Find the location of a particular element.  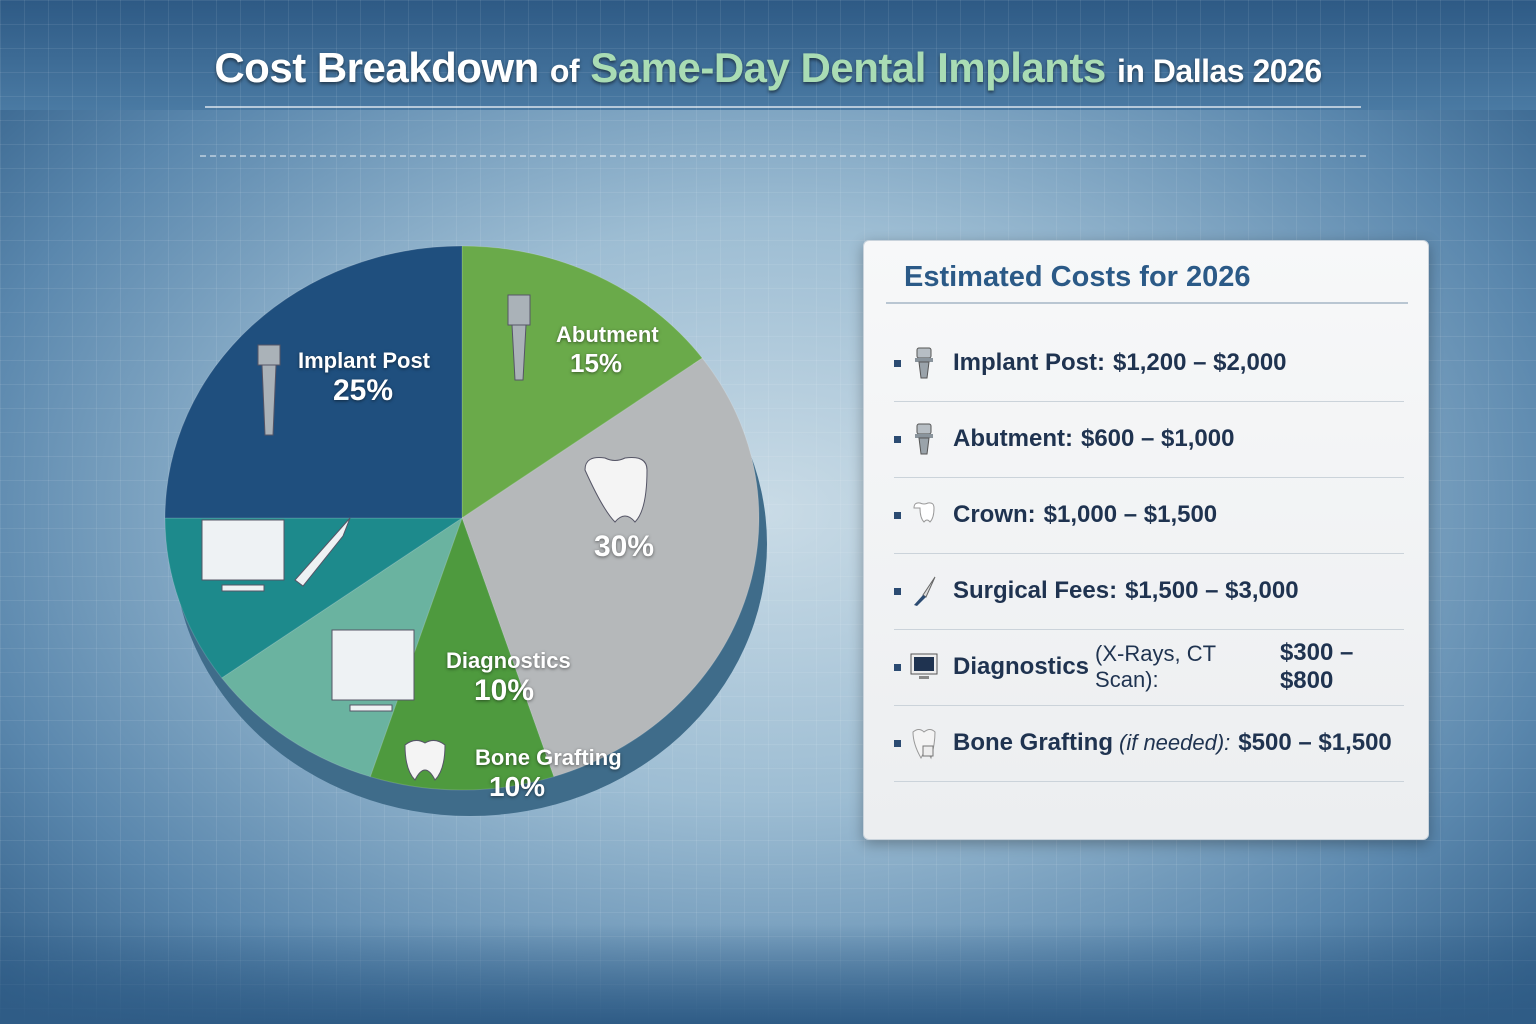

item-price: $1,500 – $3,000 is located at coordinates (1212, 590).